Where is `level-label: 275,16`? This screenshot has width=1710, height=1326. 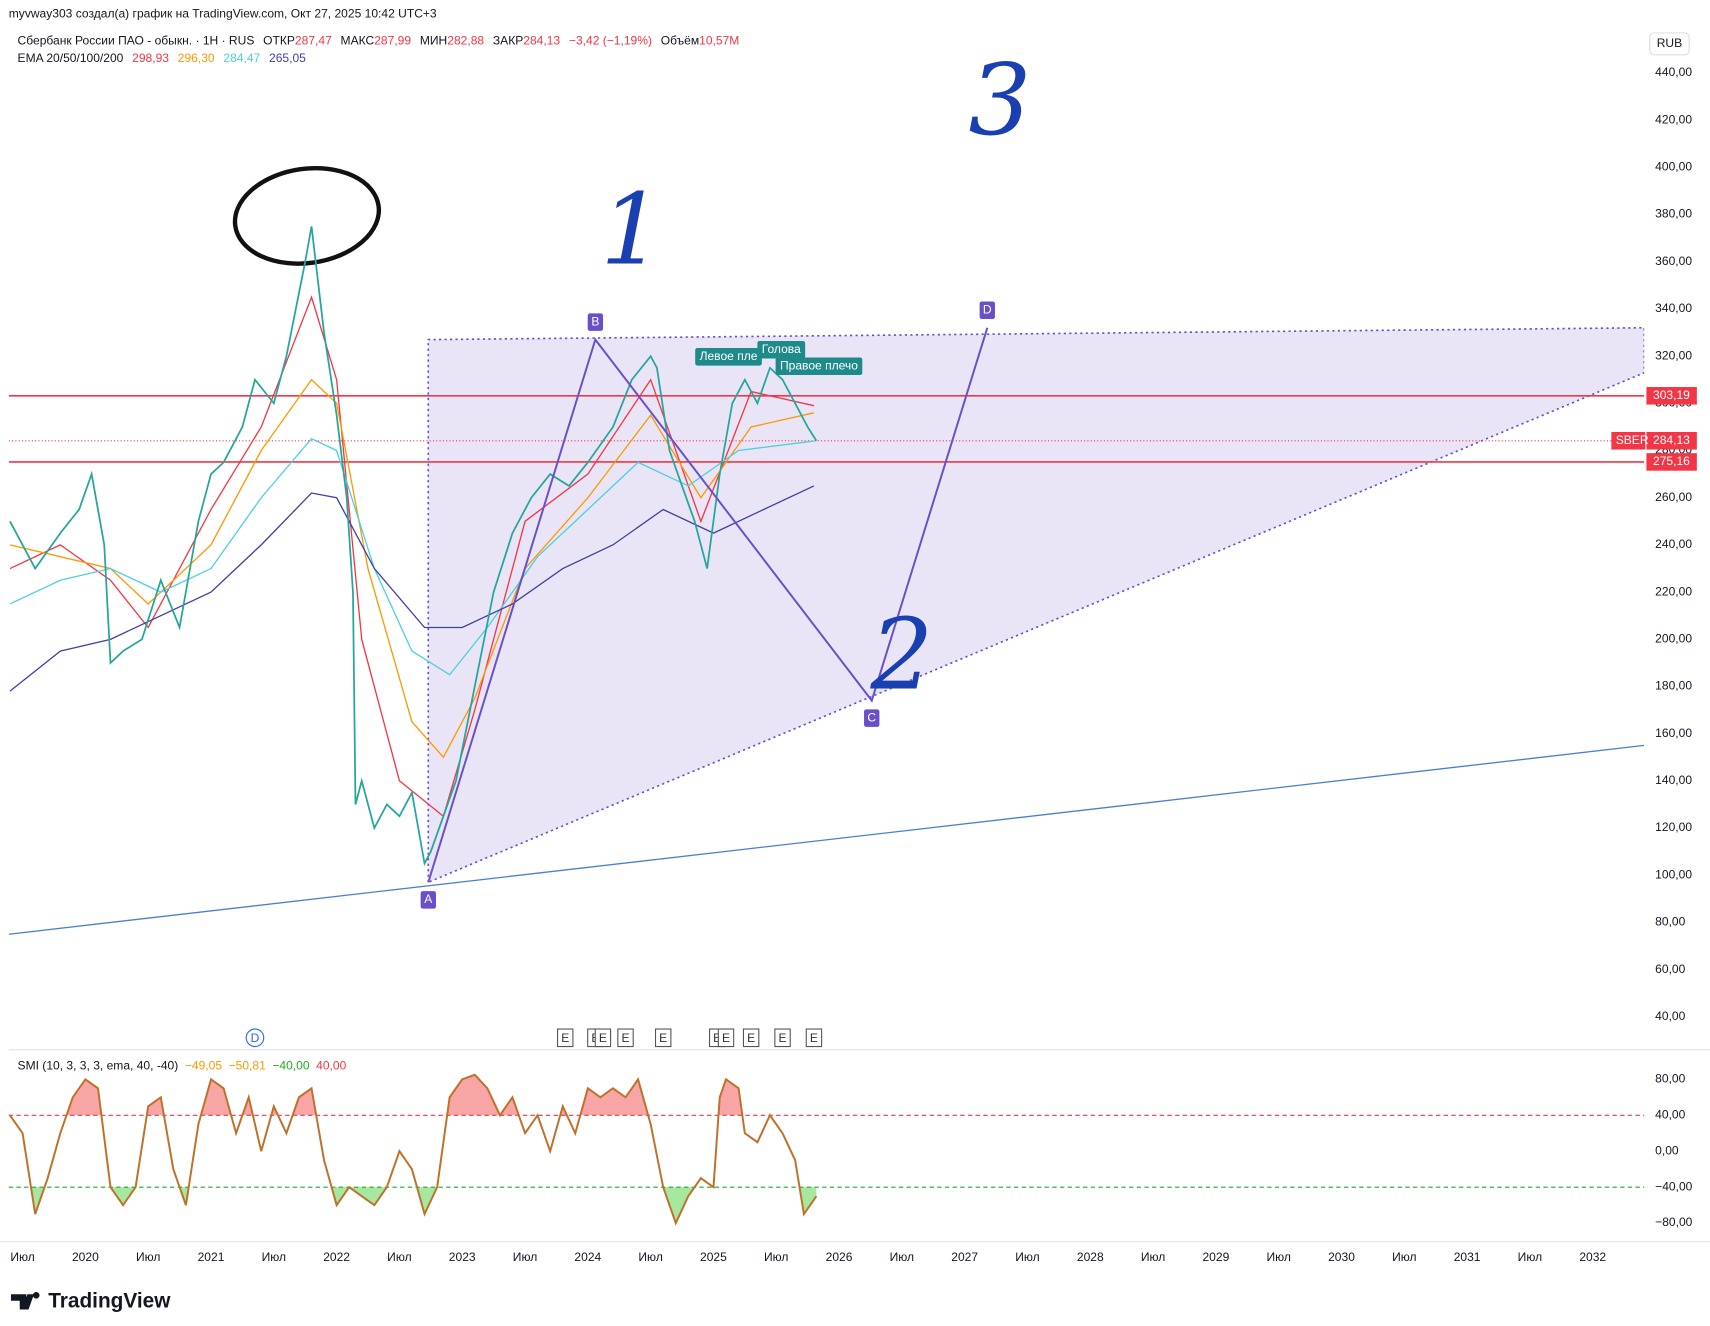
level-label: 275,16 is located at coordinates (1671, 461).